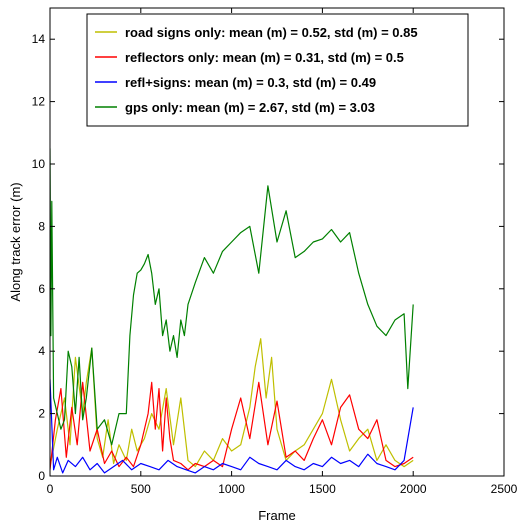 The image size is (520, 527). What do you see at coordinates (15, 241) in the screenshot?
I see `y-axis-title: Along track error (m)` at bounding box center [15, 241].